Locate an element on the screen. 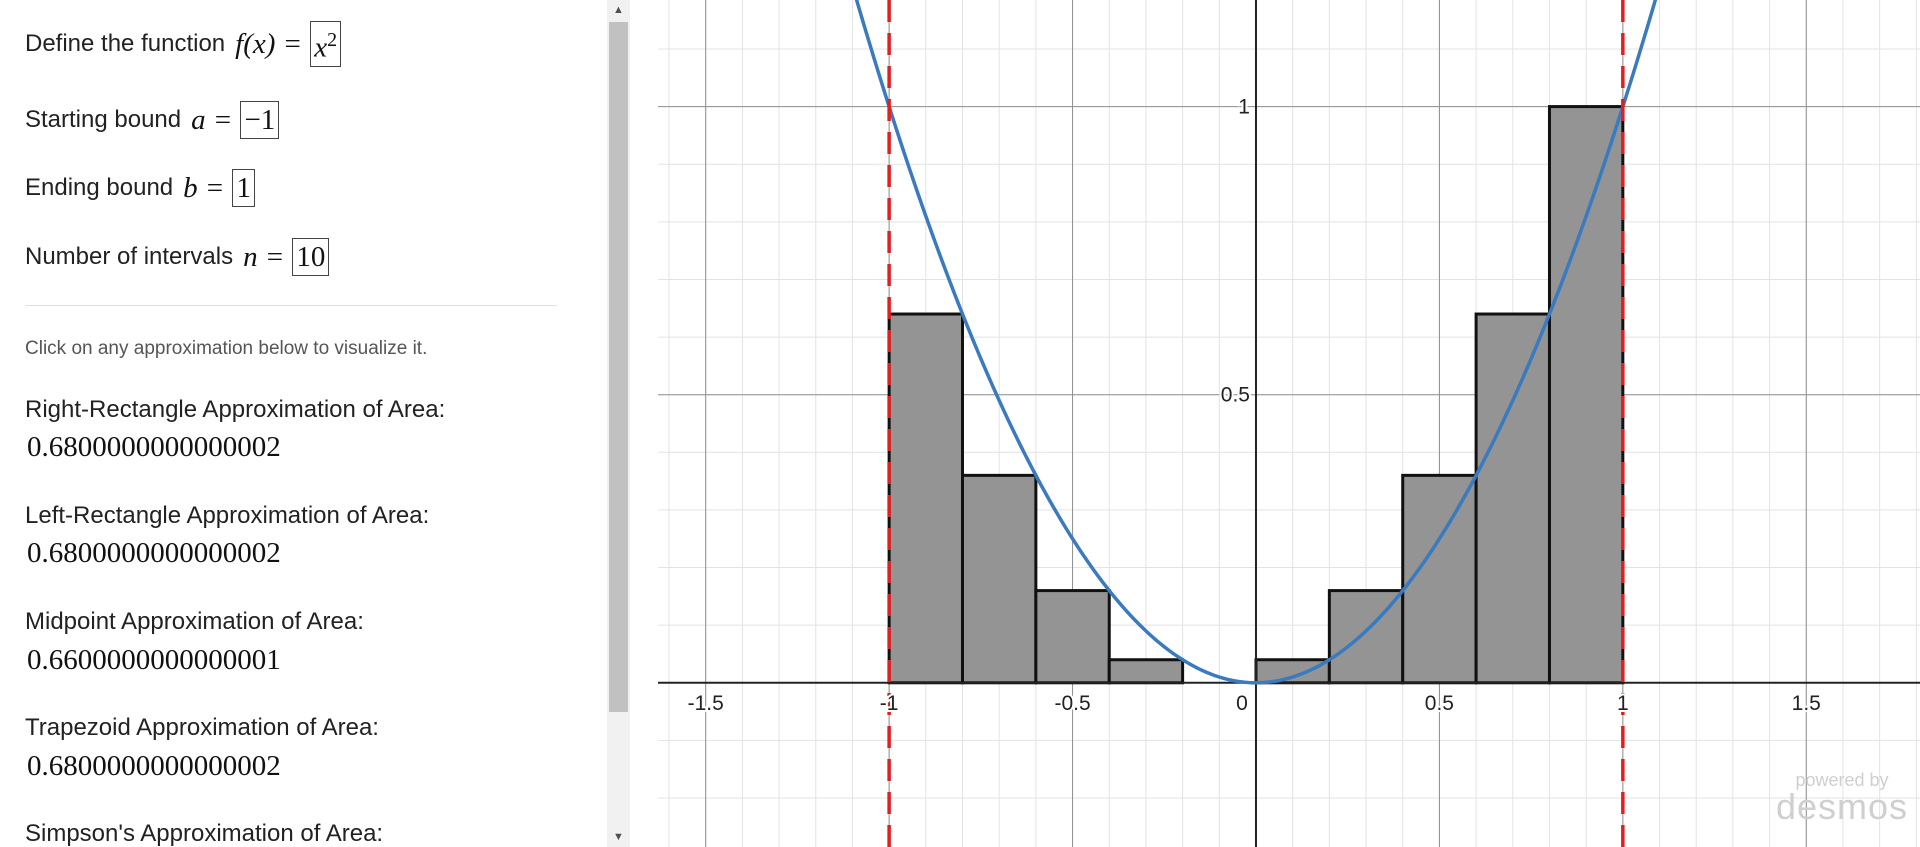 This screenshot has width=1920, height=847. trapezoid-value: 0.6800000000000002 is located at coordinates (154, 766).